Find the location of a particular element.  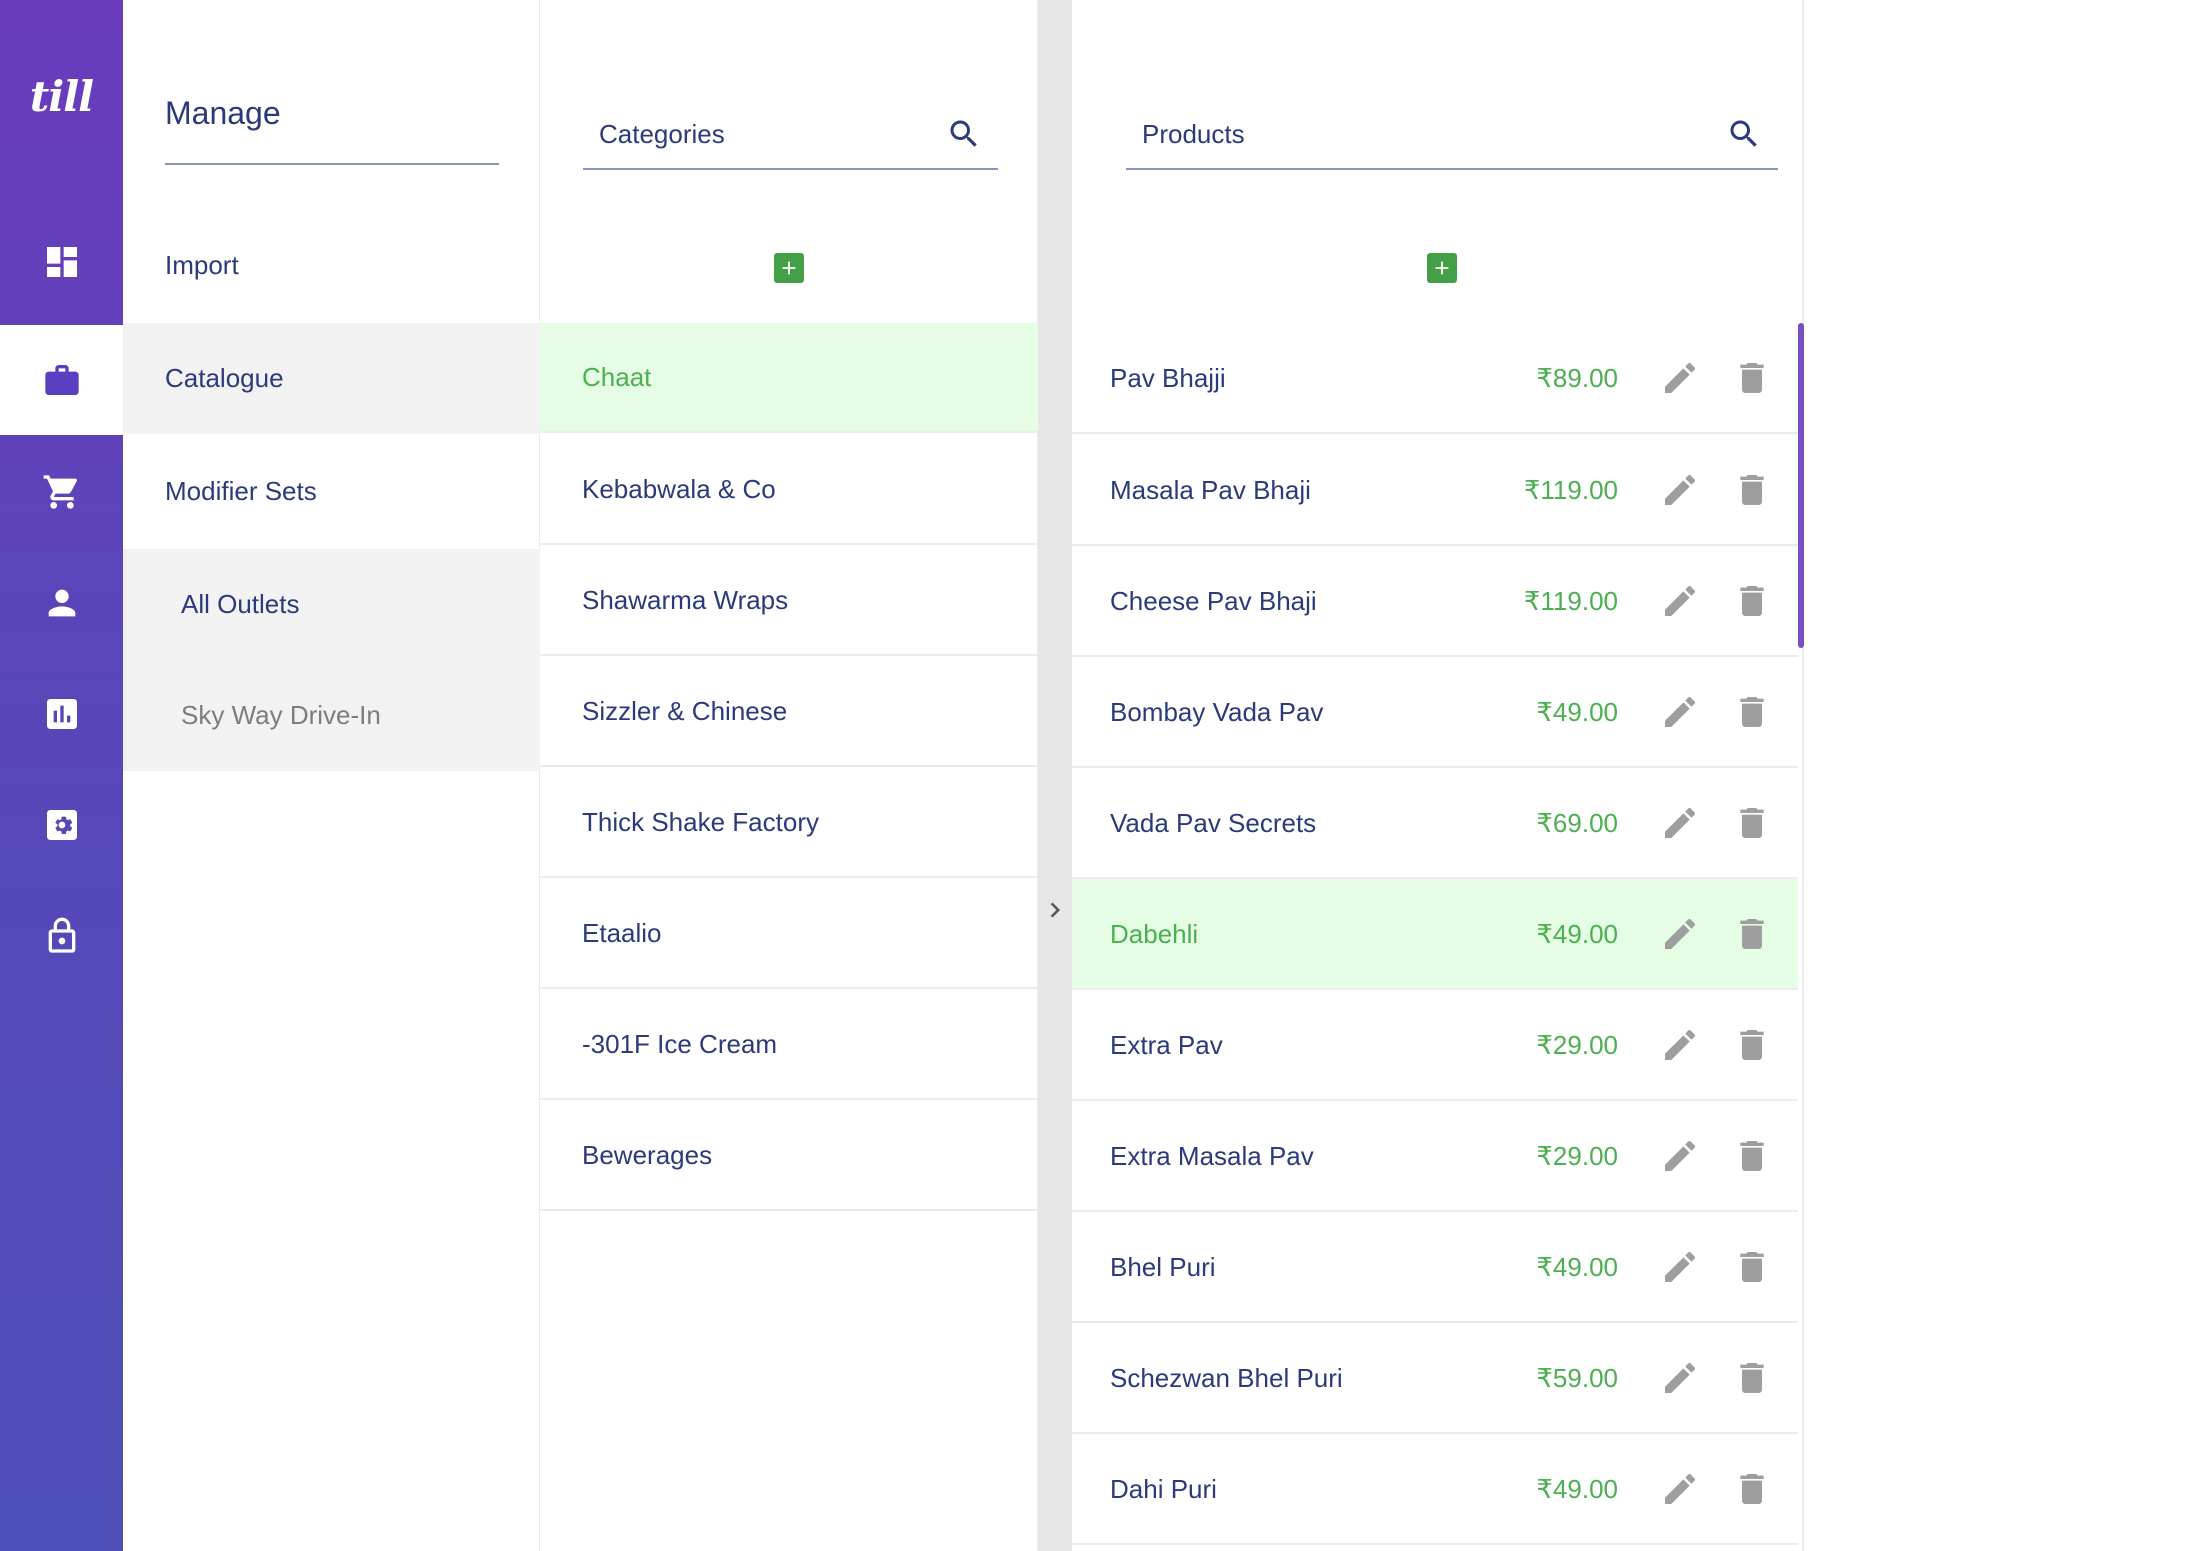

category-row: Etaalio is located at coordinates (789, 934).